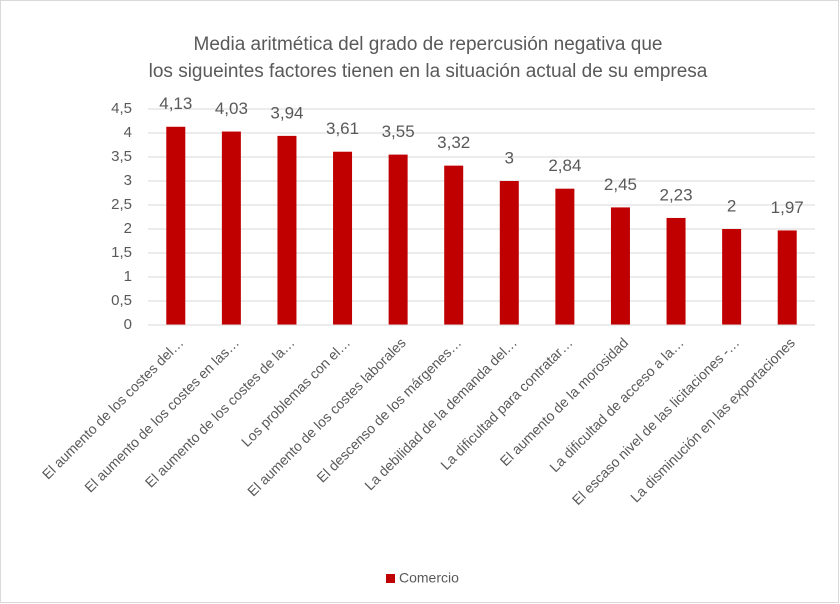 Image resolution: width=840 pixels, height=604 pixels. I want to click on y-tick-label: 3, so click(128, 180).